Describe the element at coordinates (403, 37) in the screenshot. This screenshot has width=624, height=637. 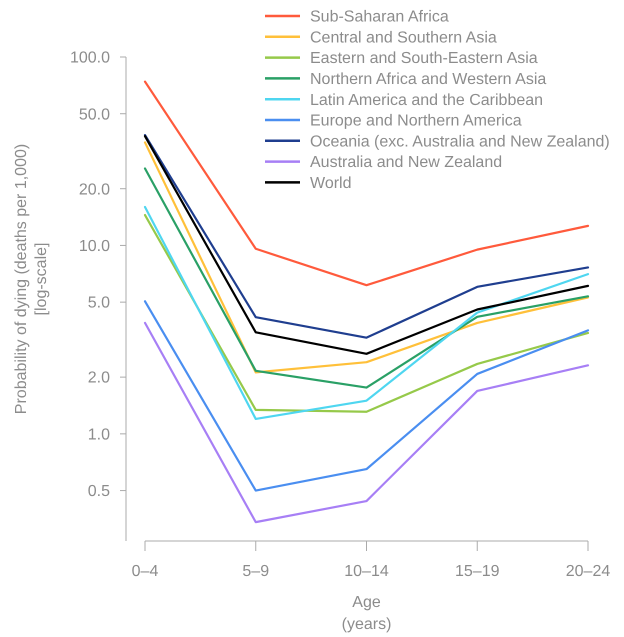
I see `legend-label: Central and Southern Asia` at that location.